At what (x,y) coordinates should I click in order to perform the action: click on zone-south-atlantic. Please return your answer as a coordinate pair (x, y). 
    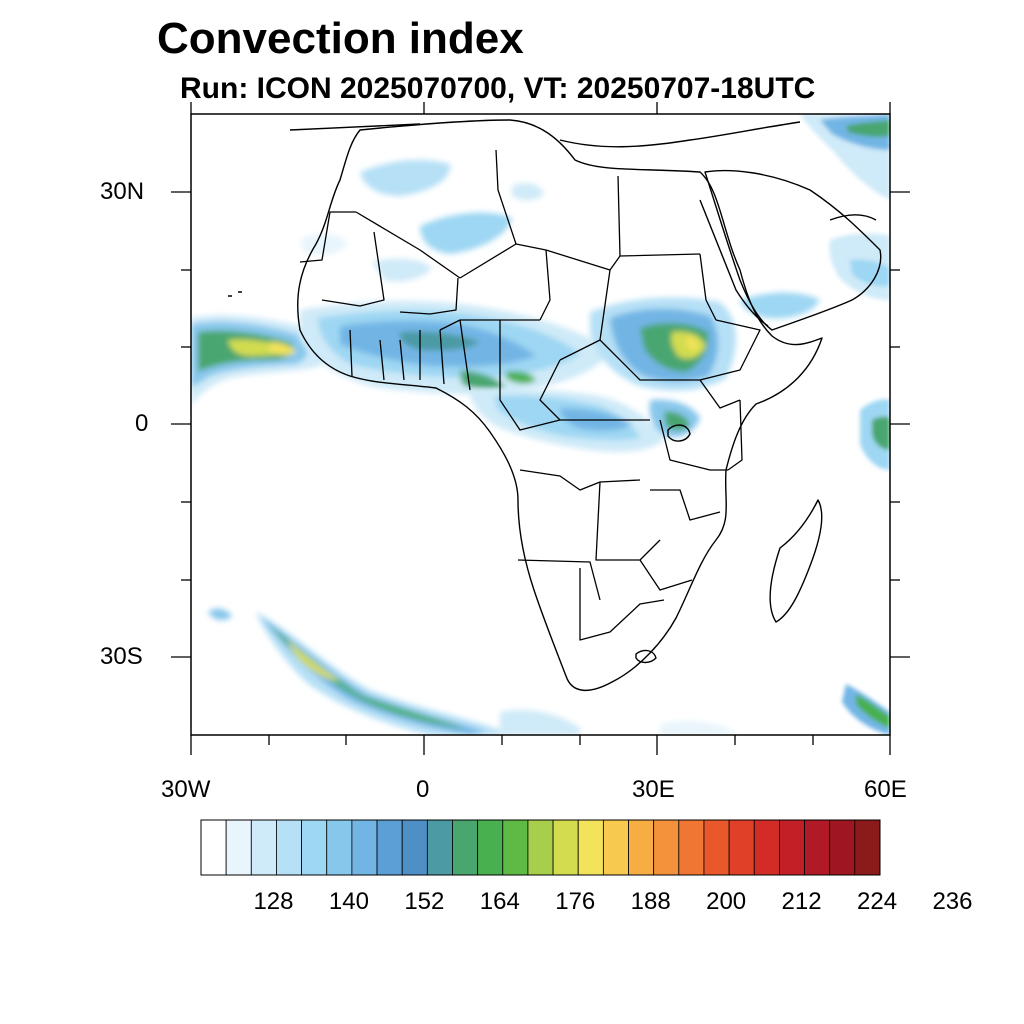
    Looking at the image, I should click on (474, 671).